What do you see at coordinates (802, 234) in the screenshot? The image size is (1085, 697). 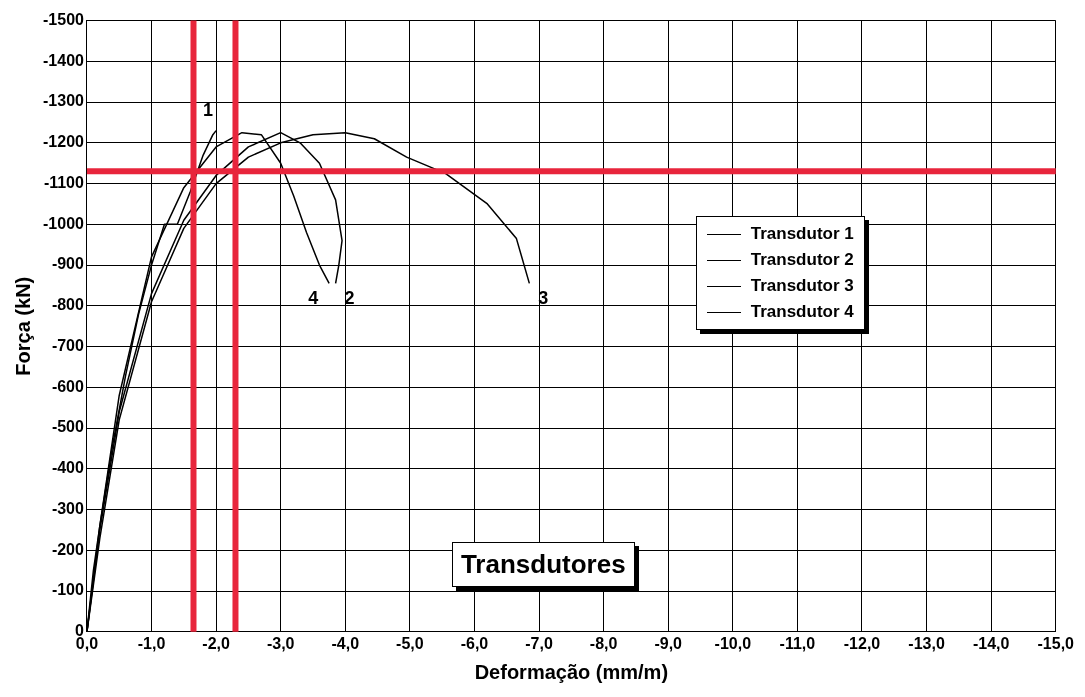 I see `legend-label: Transdutor 1` at bounding box center [802, 234].